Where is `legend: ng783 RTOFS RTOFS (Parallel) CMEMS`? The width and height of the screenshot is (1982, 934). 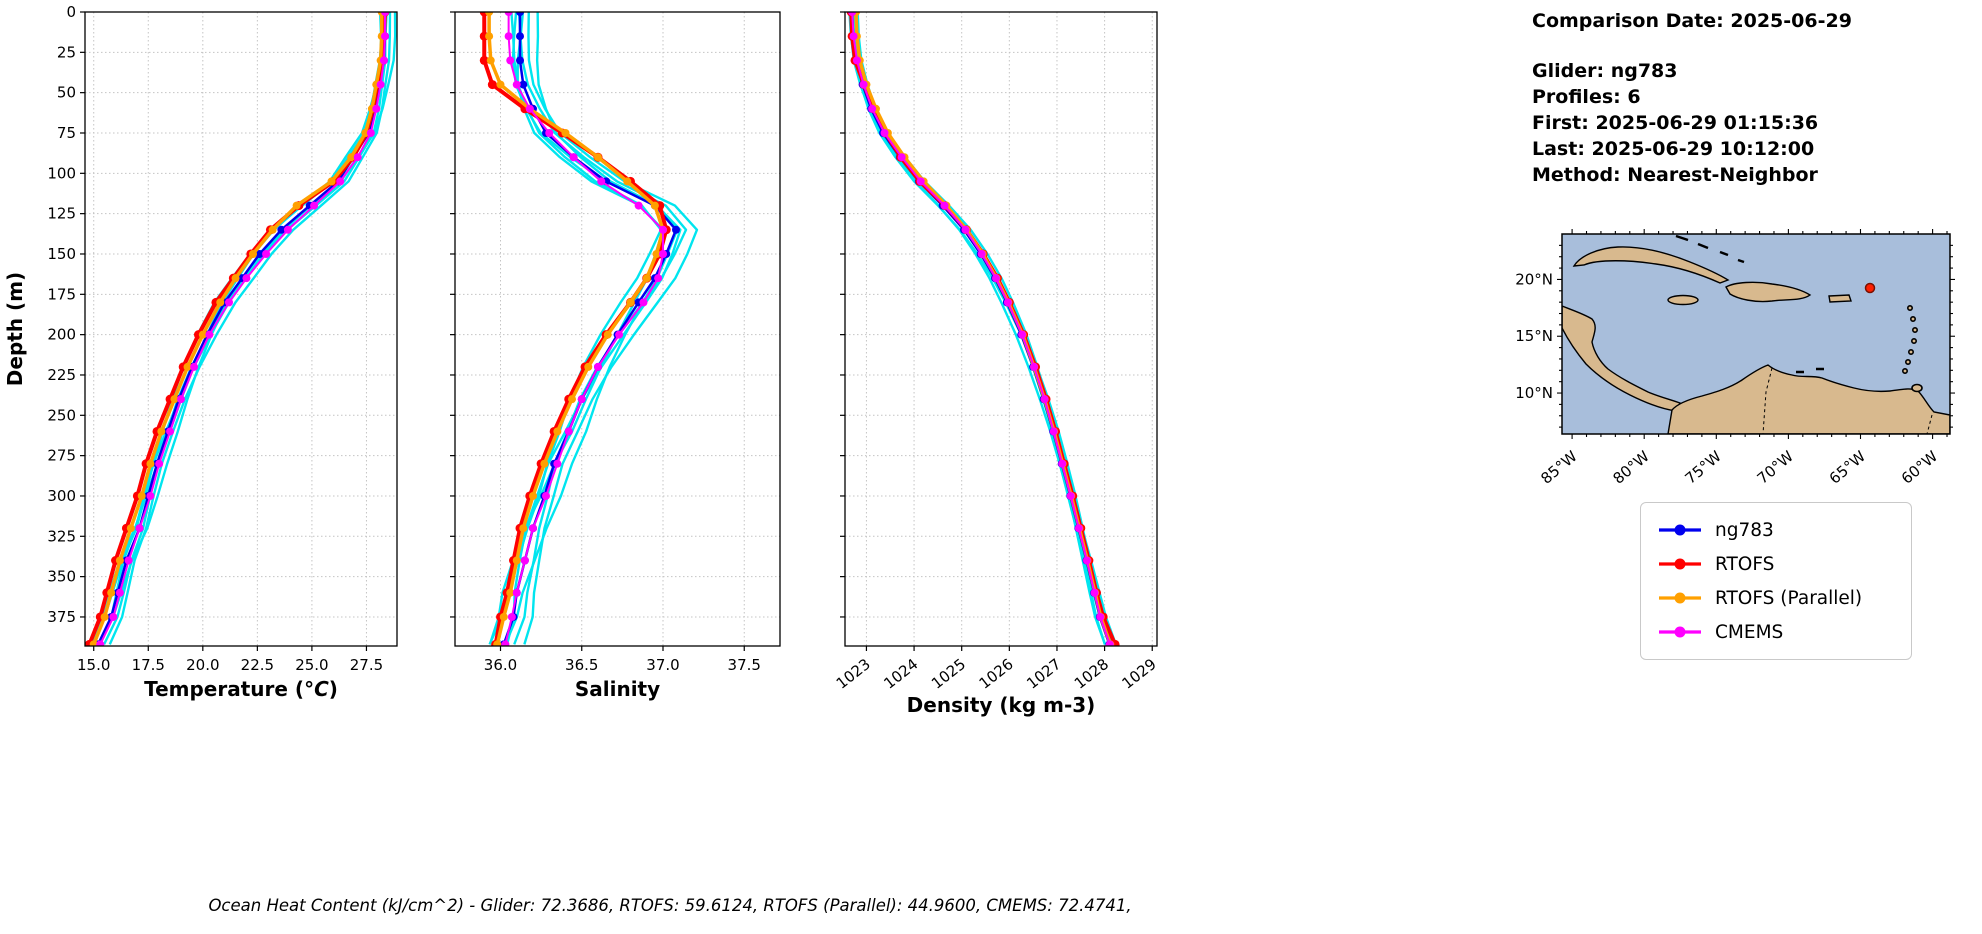 legend: ng783 RTOFS RTOFS (Parallel) CMEMS is located at coordinates (1776, 581).